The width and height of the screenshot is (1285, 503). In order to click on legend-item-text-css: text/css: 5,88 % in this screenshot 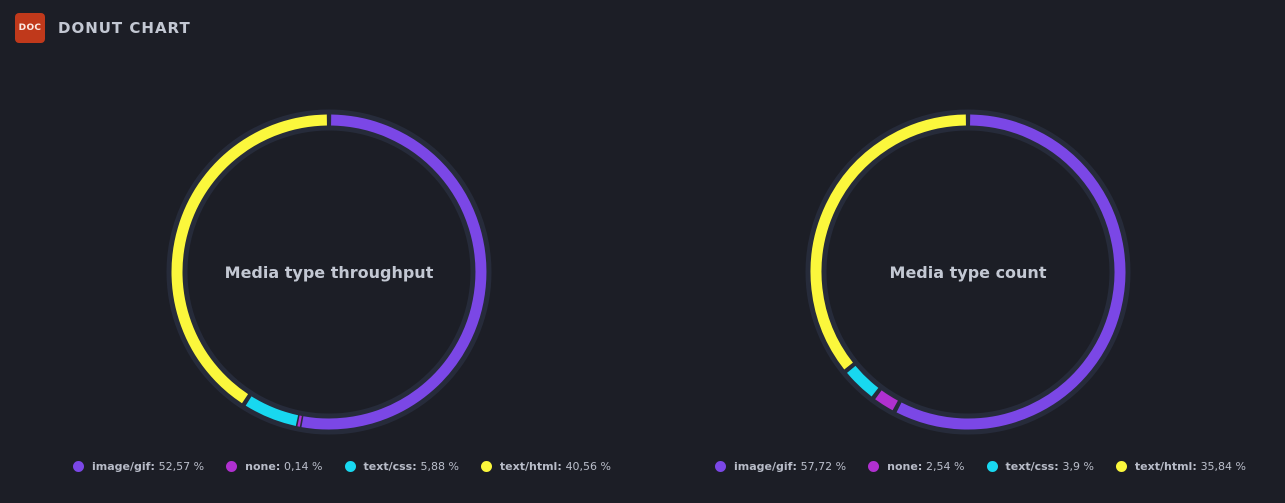, I will do `click(401, 466)`.